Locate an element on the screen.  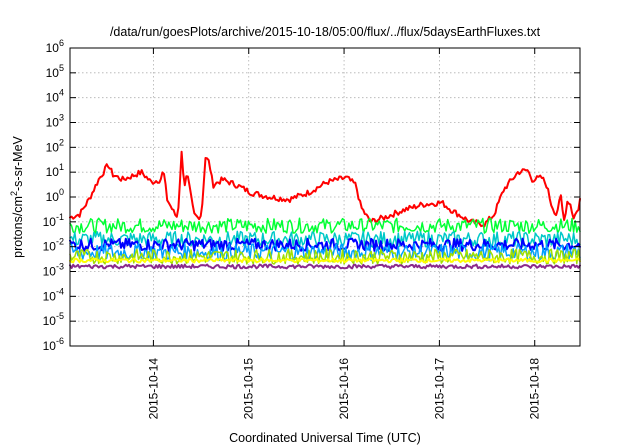
y-tick-exp: -5 is located at coordinates (60, 316).